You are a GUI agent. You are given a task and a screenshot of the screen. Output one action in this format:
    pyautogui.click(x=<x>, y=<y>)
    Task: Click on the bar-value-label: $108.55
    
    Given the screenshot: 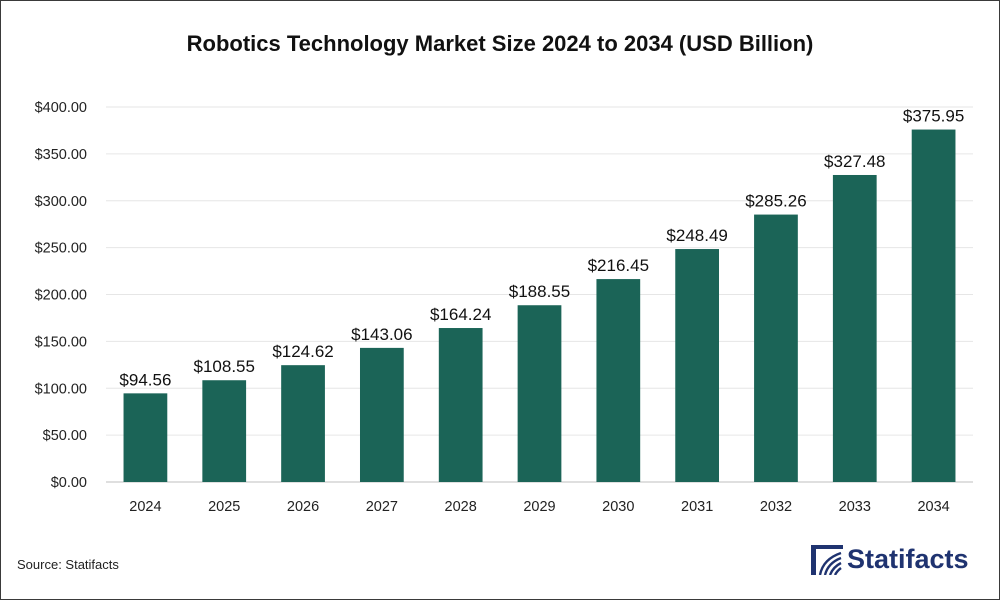 What is the action you would take?
    pyautogui.click(x=224, y=366)
    